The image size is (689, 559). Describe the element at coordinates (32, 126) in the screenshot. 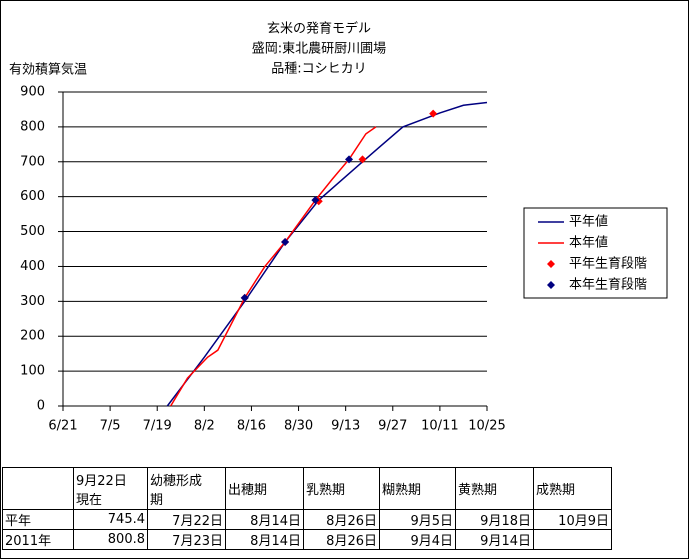

I see `y-tick-label: 800` at that location.